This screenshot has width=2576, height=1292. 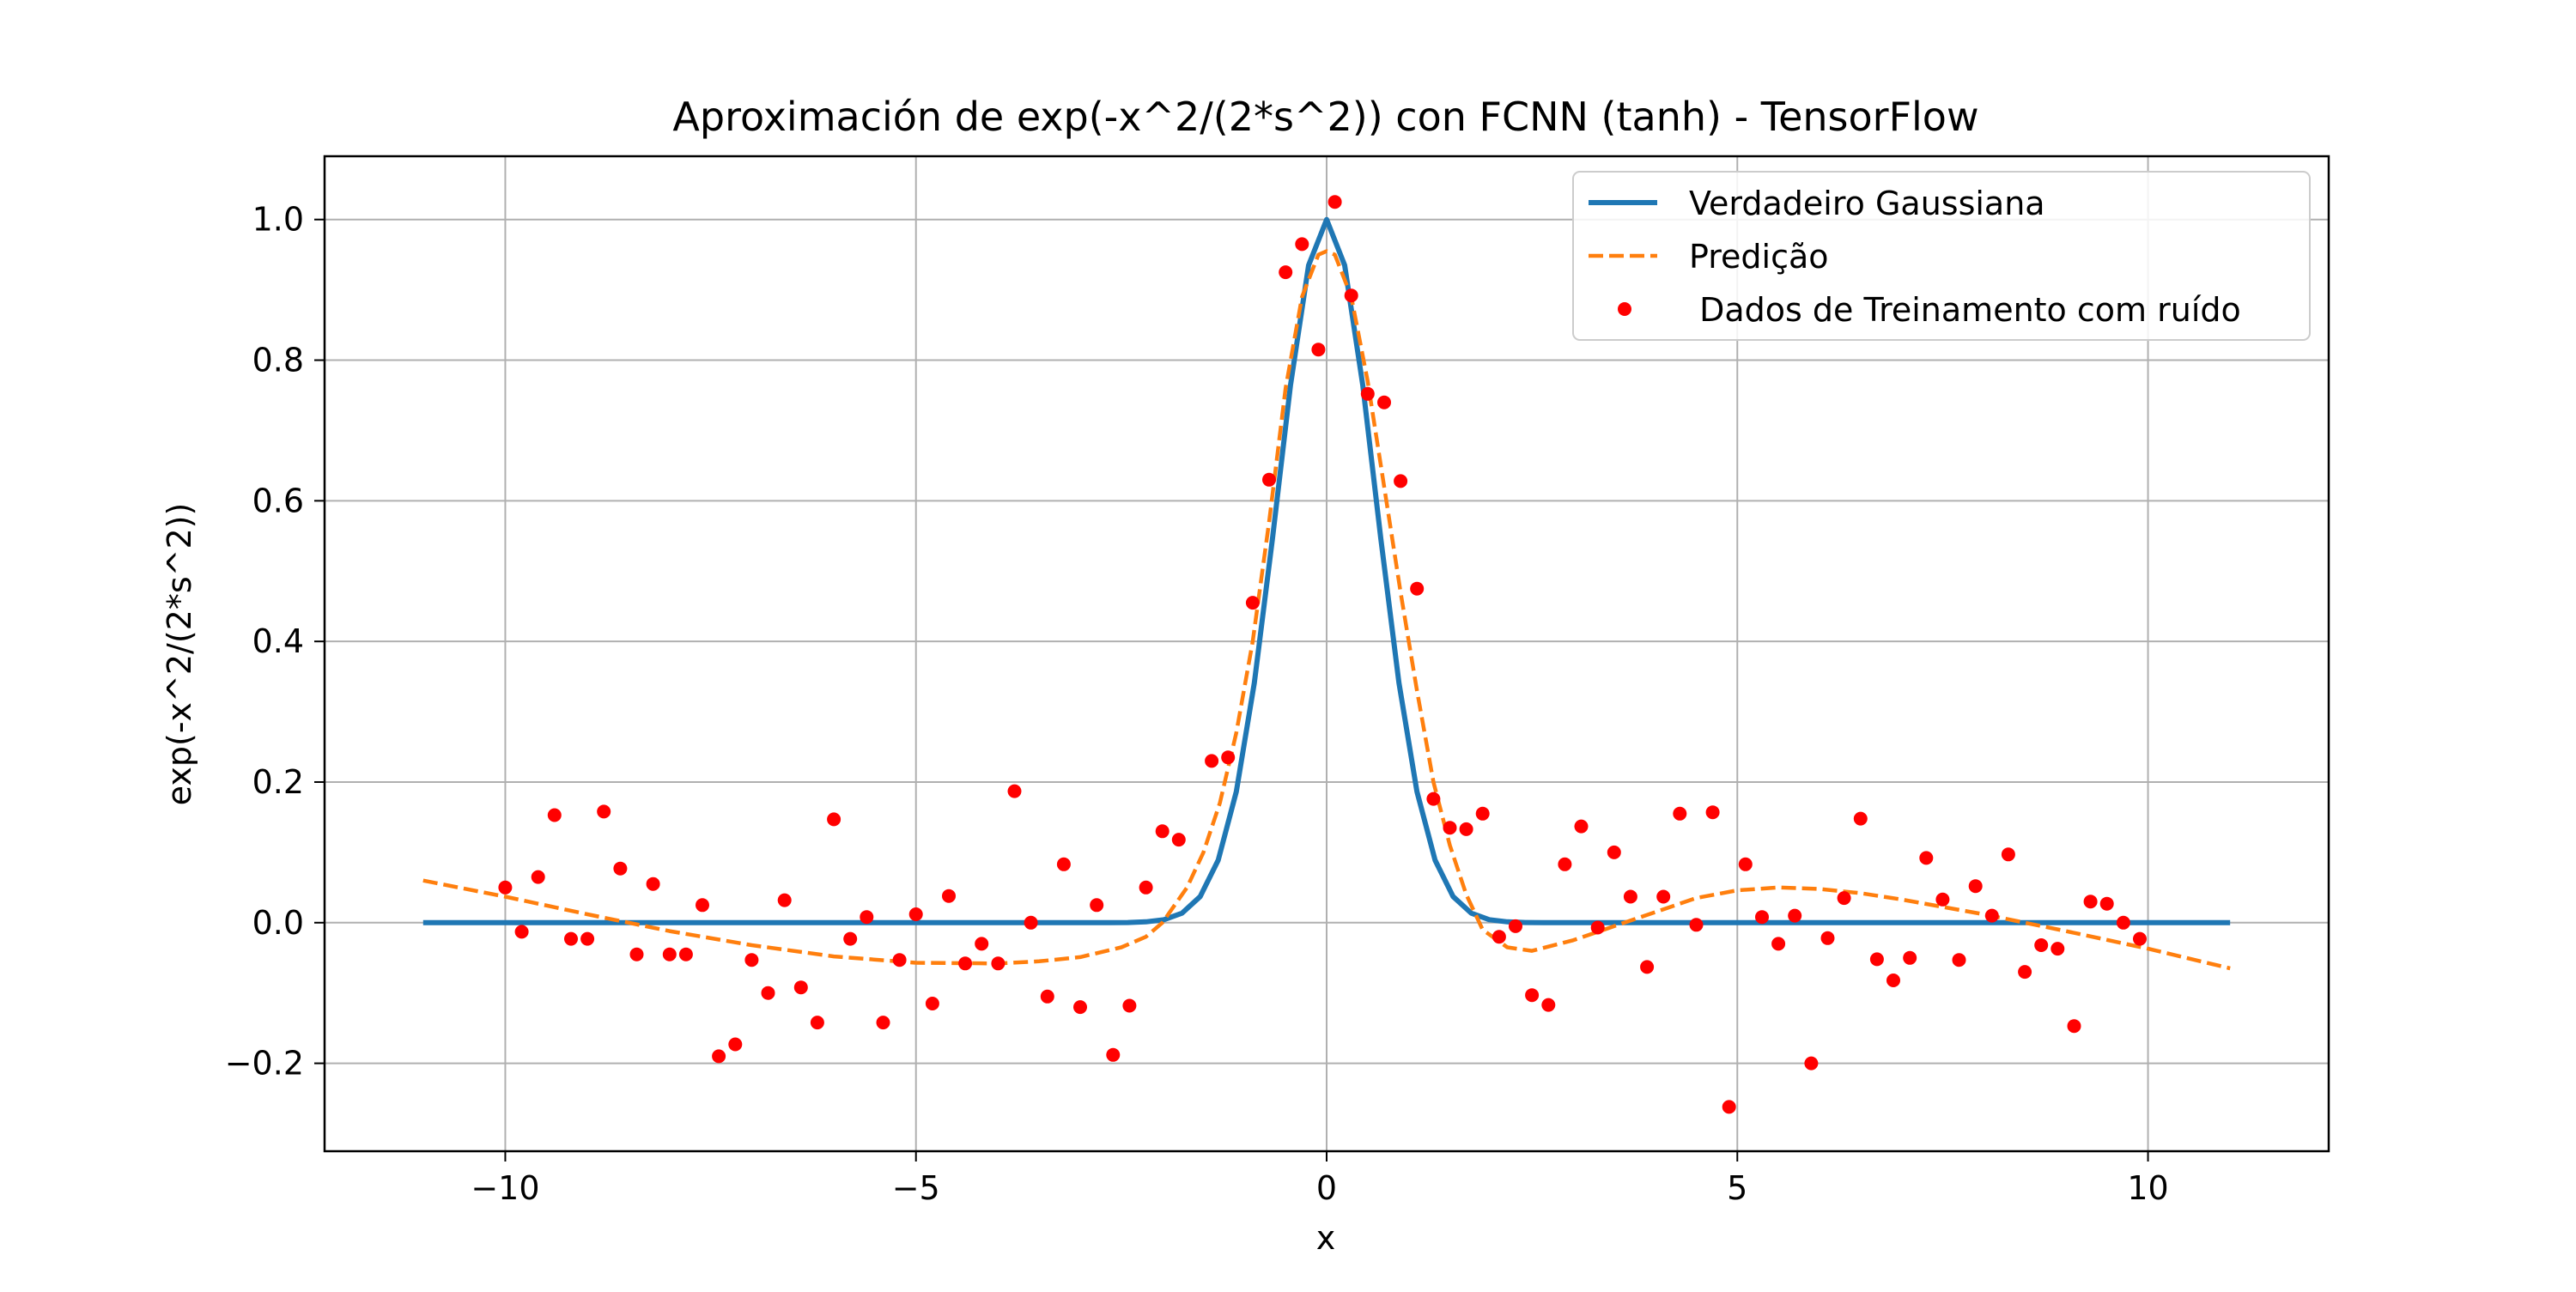 I want to click on x-tick-label: −5, so click(x=916, y=1188).